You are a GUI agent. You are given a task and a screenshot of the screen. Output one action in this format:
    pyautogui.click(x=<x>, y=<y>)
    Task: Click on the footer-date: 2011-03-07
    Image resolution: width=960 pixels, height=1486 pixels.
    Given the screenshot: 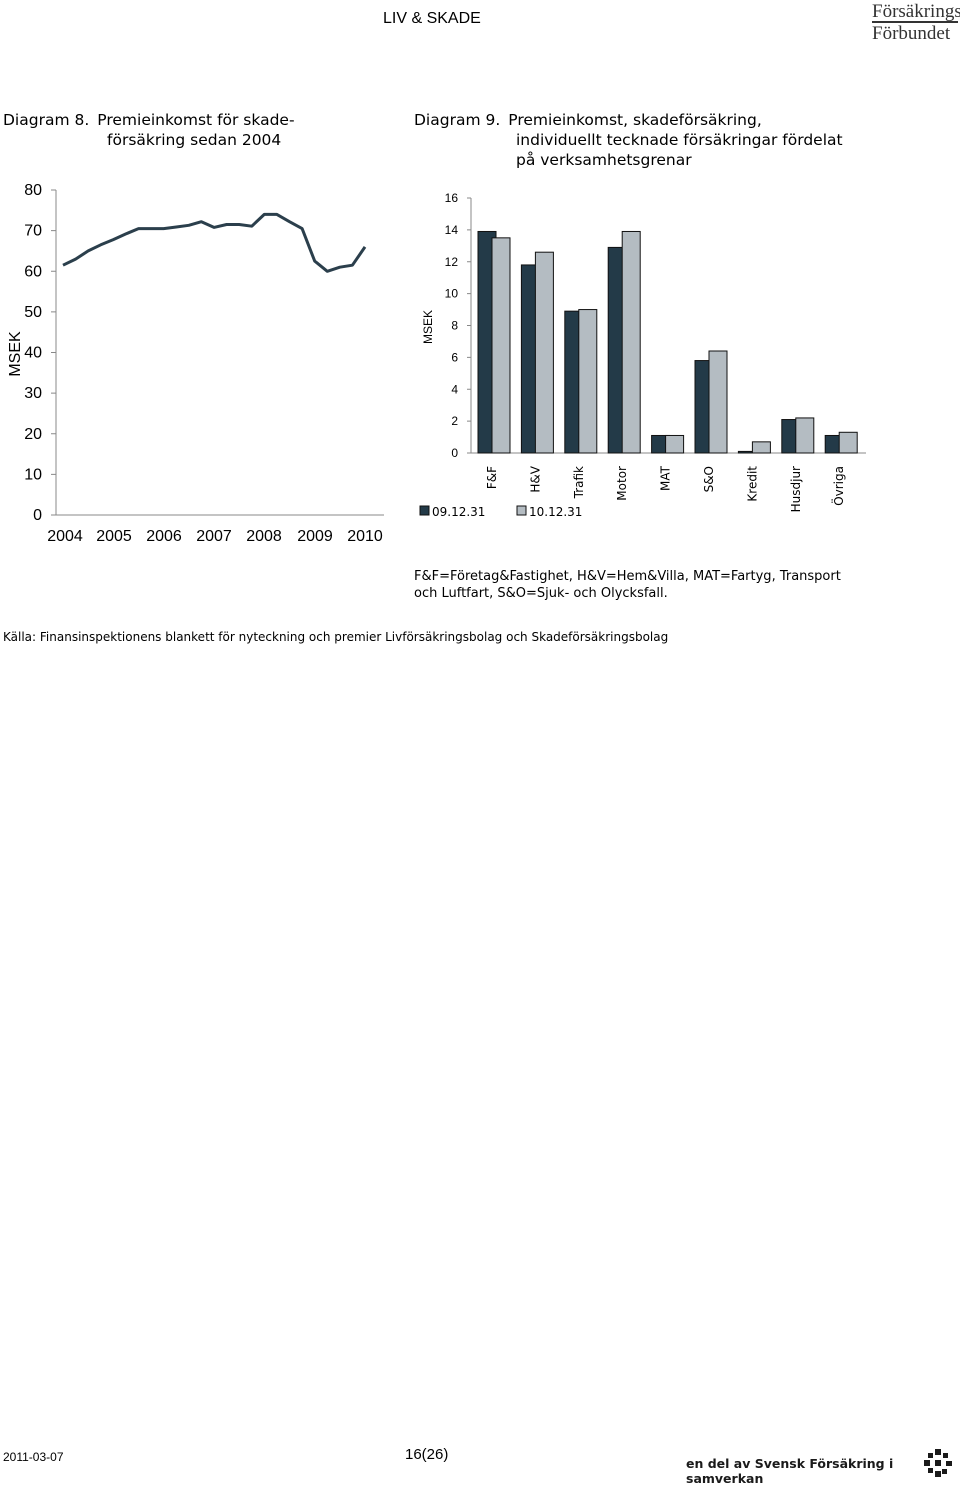 What is the action you would take?
    pyautogui.click(x=33, y=1457)
    